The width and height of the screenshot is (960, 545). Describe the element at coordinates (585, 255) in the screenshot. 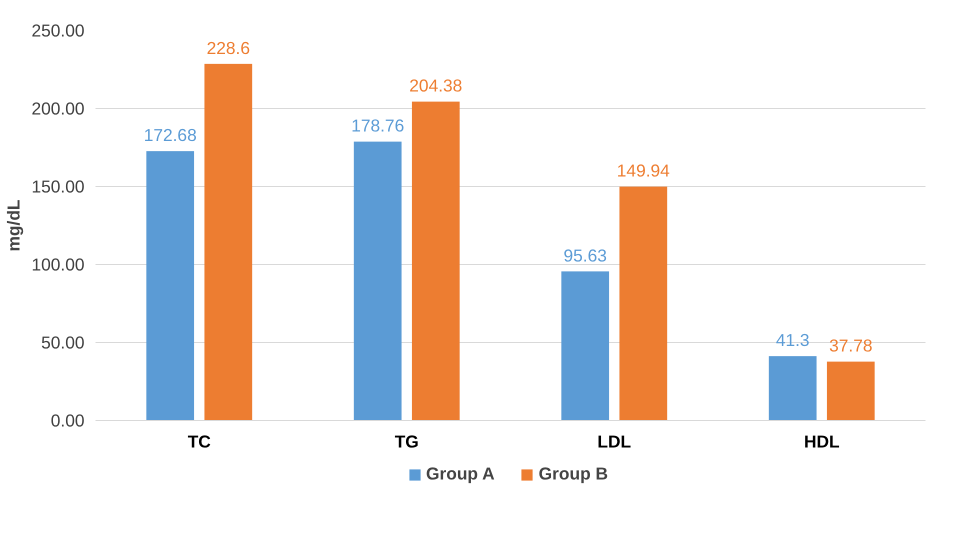

I see `data-label: 95.63` at that location.